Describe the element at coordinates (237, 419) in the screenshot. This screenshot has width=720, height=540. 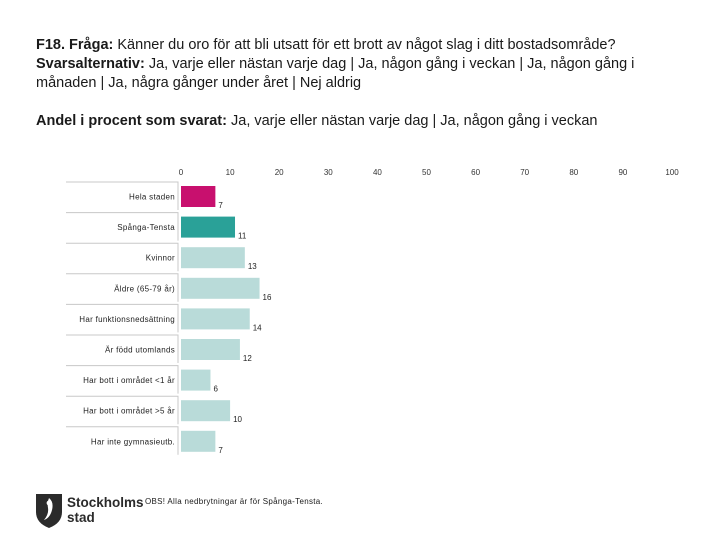
I see `bar-value-label: 10` at that location.